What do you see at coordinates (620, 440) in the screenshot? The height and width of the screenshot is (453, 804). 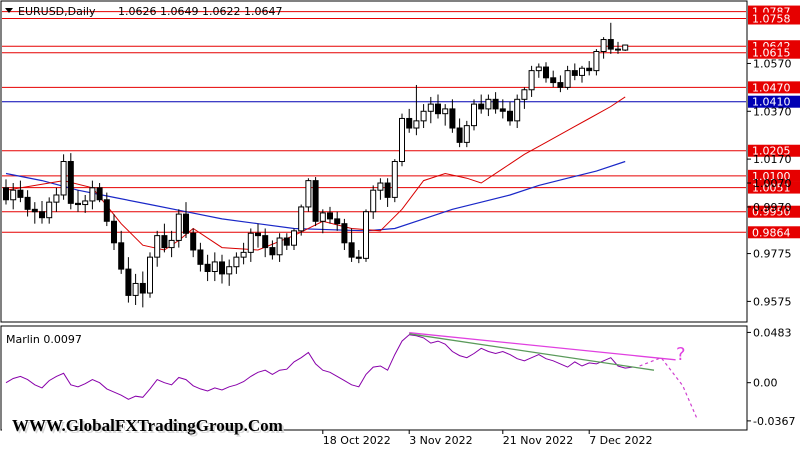 I see `time-tick-label-3: 7 Dec 2022` at bounding box center [620, 440].